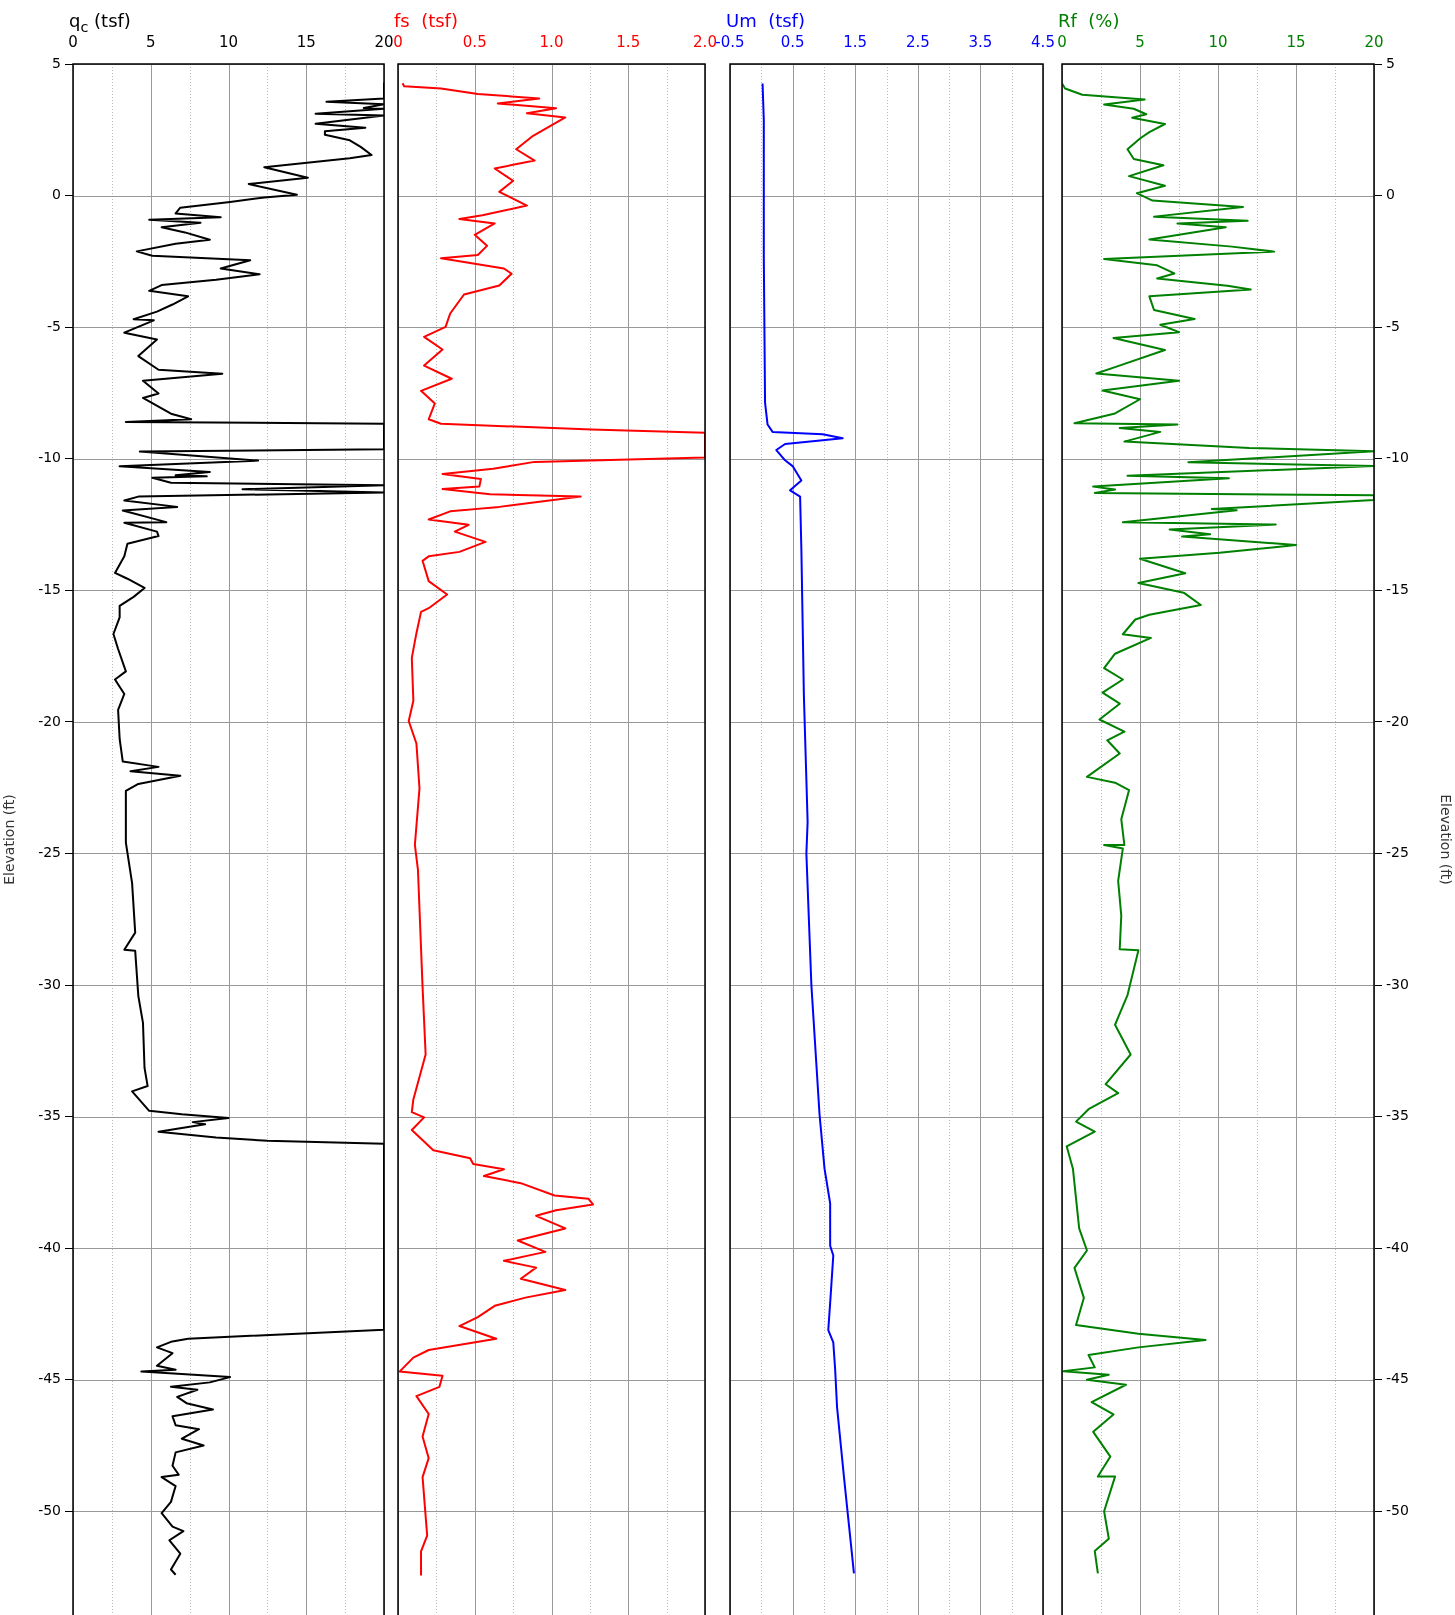 The image size is (1455, 1615). What do you see at coordinates (705, 41) in the screenshot?
I see `x-tick-label: 2.0` at bounding box center [705, 41].